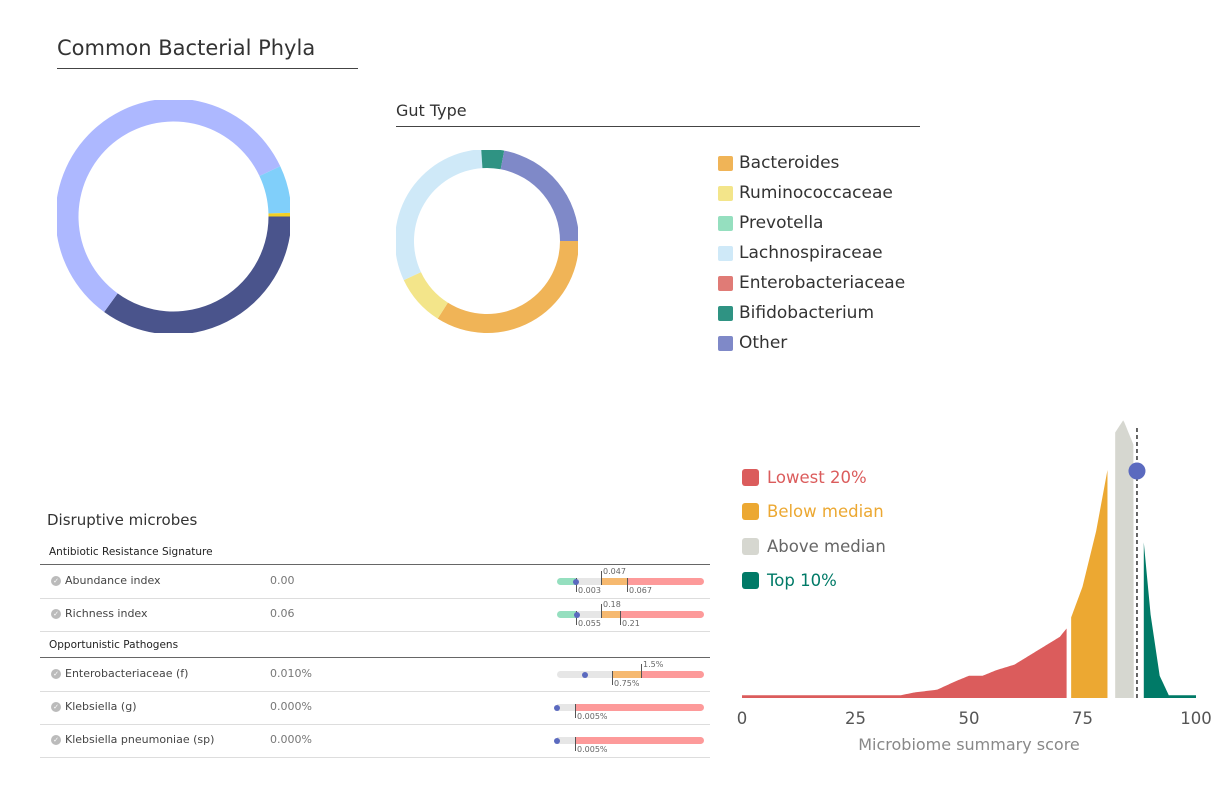 The height and width of the screenshot is (806, 1232). Describe the element at coordinates (1196, 718) in the screenshot. I see `x-tick-label: 100` at that location.